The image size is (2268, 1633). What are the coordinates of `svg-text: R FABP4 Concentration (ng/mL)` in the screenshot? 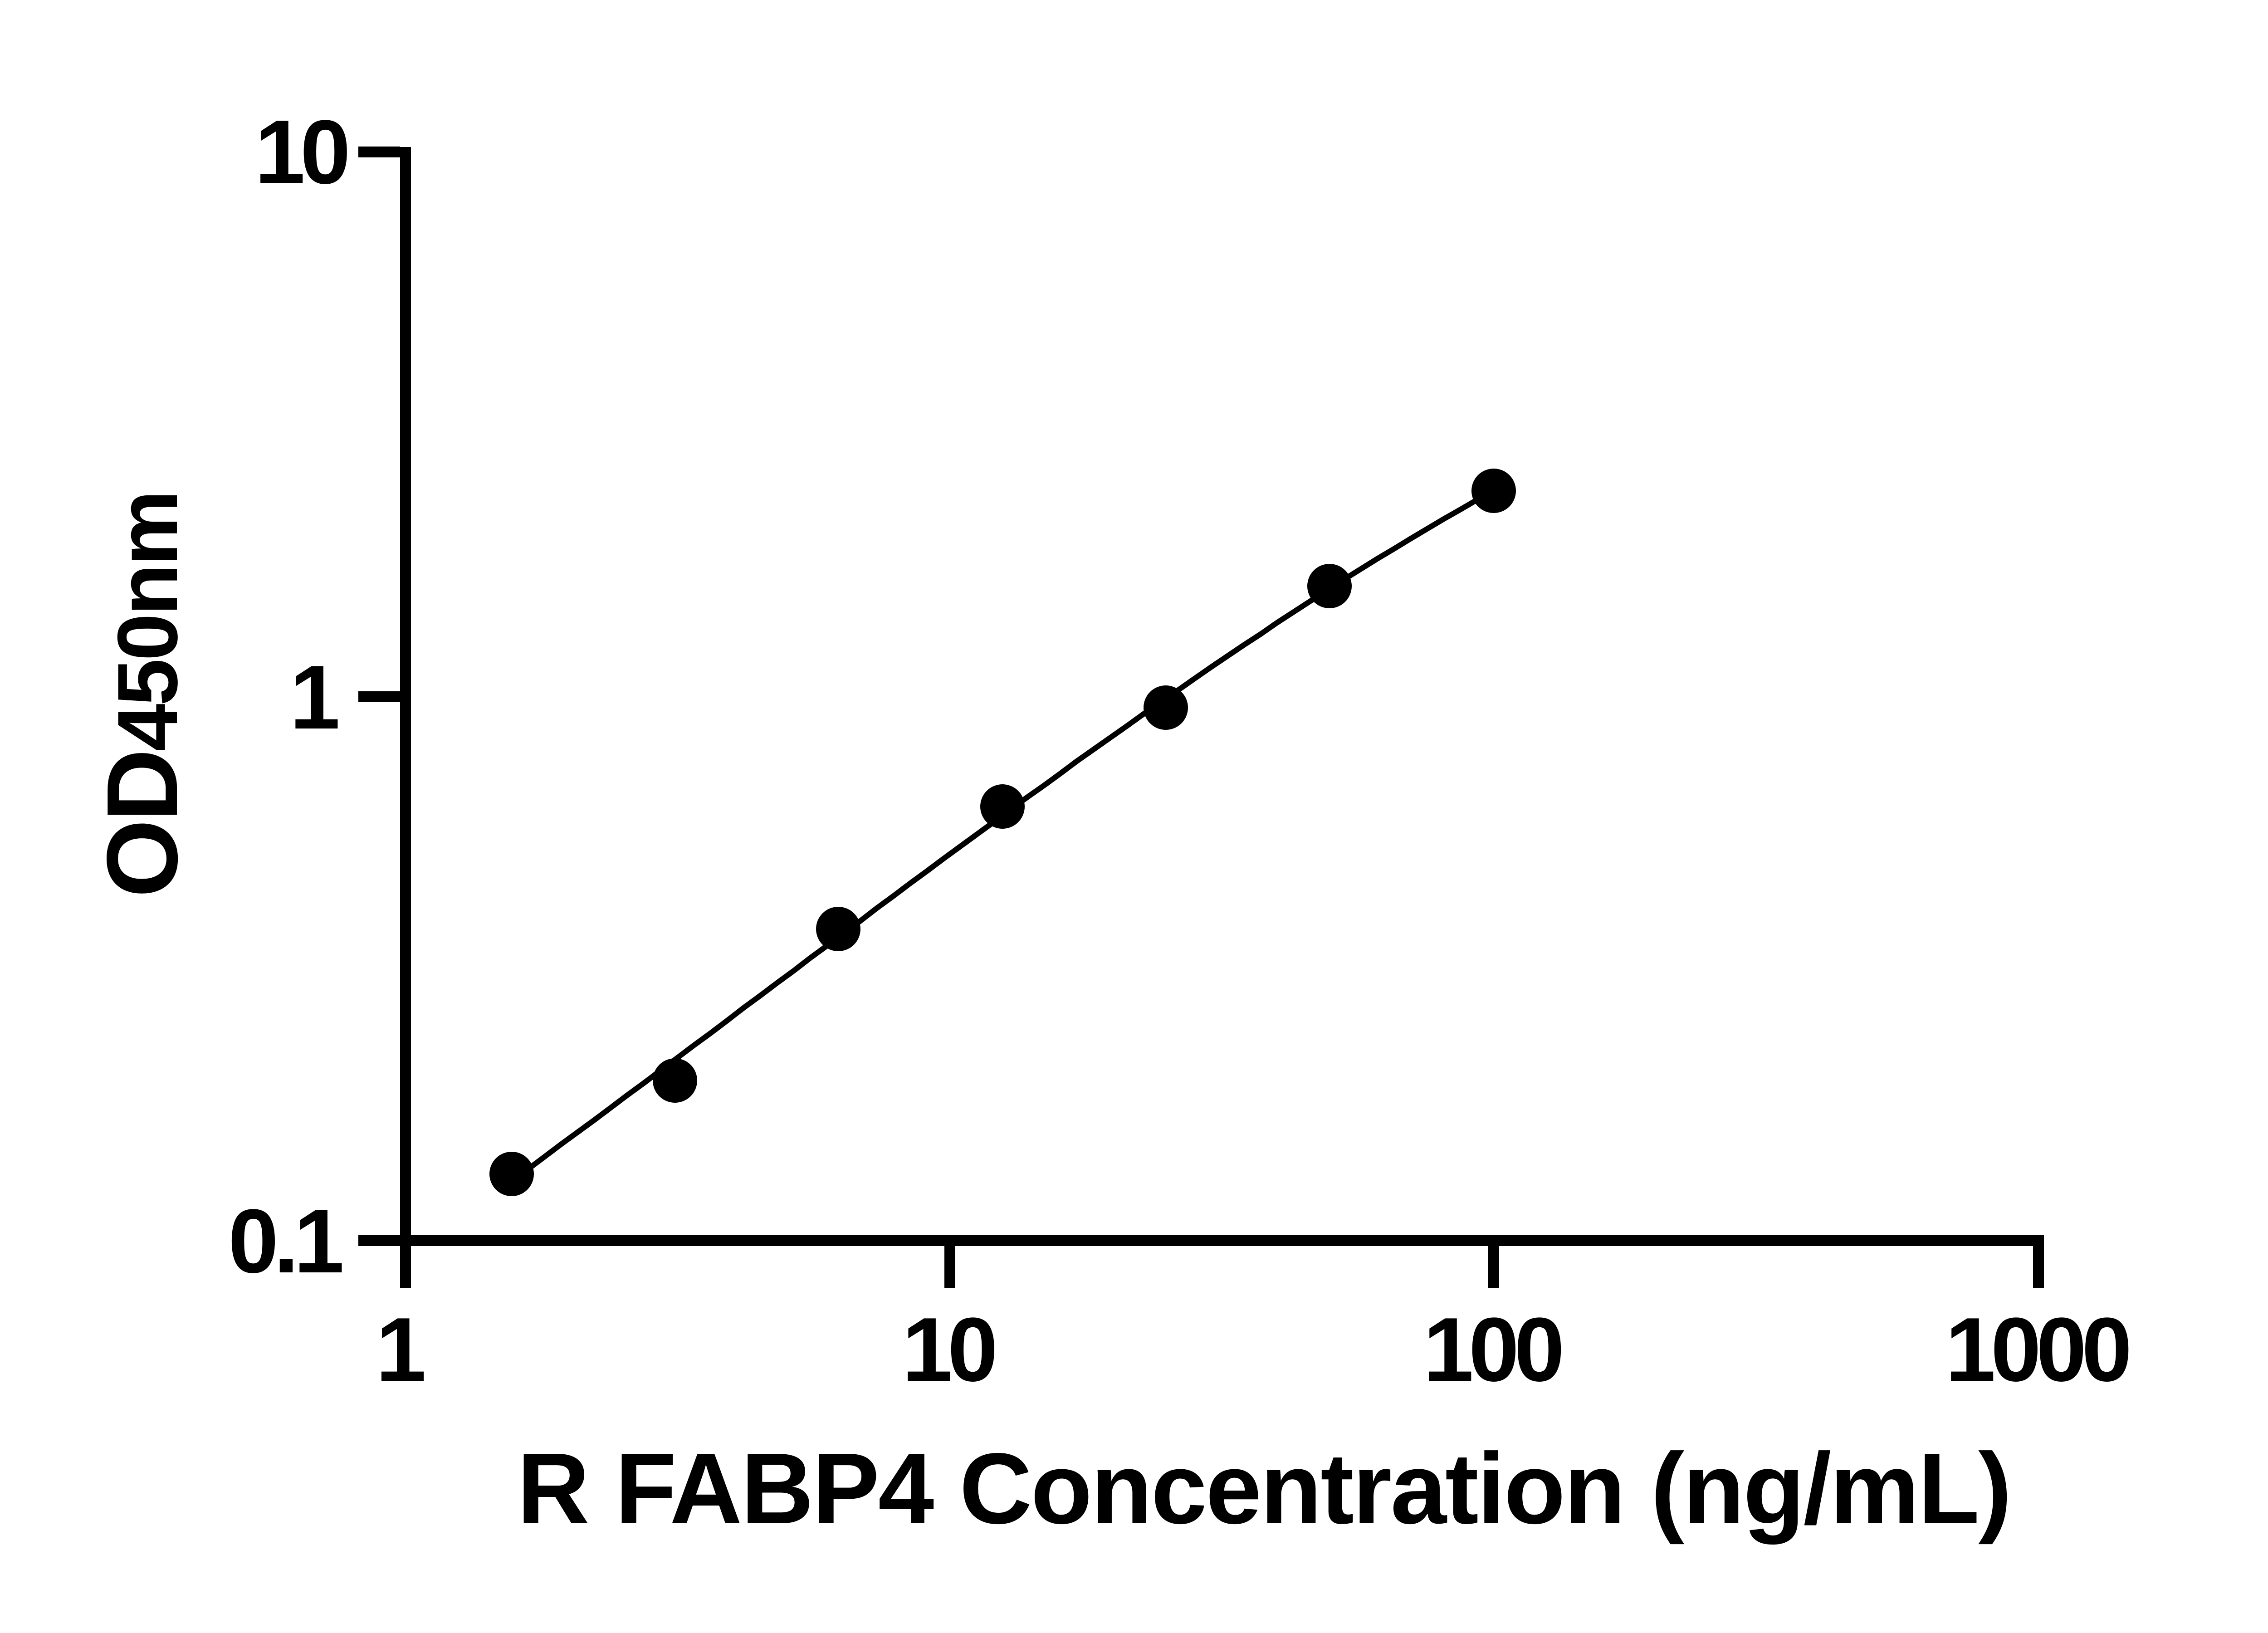 It's located at (1264, 1489).